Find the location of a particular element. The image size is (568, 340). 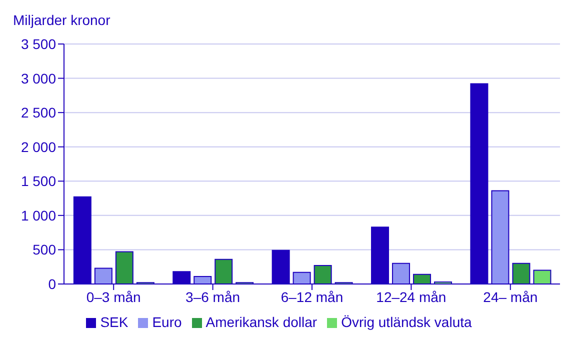

legend-label: Amerikansk dollar is located at coordinates (262, 322).